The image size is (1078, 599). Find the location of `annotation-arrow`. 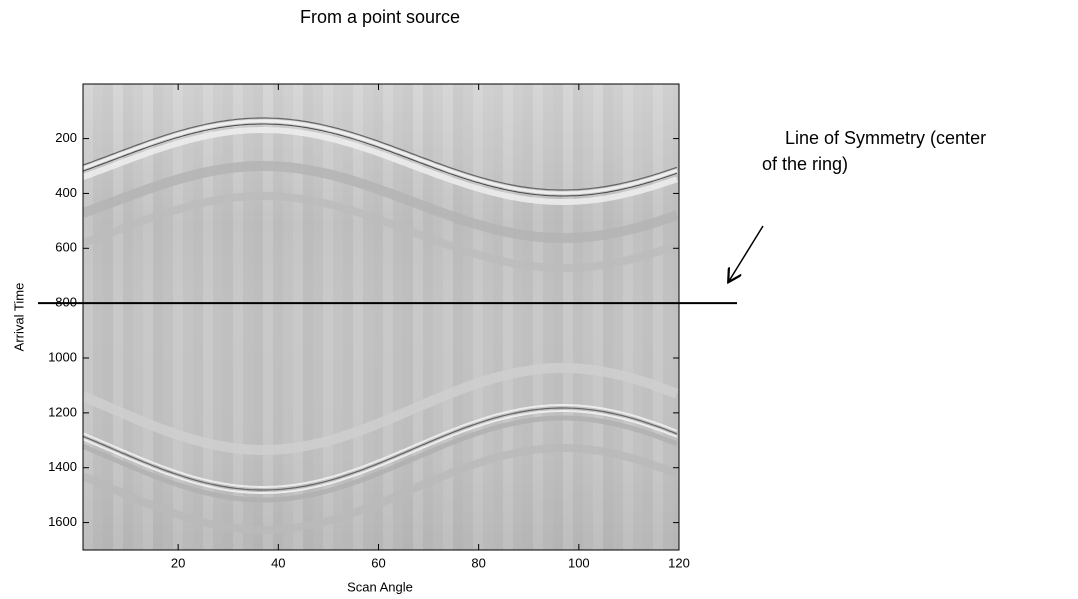

annotation-arrow is located at coordinates (746, 253).